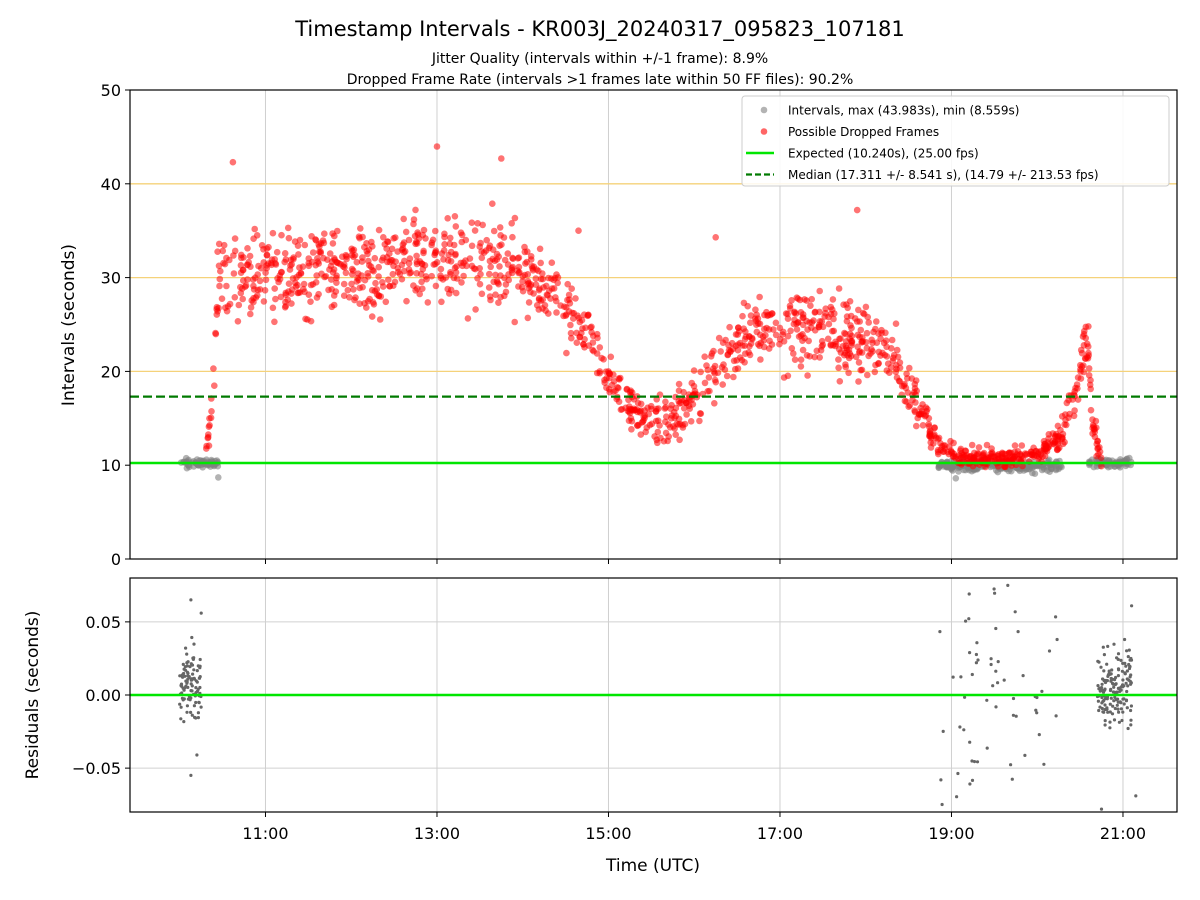  Describe the element at coordinates (1123, 833) in the screenshot. I see `time-x-tick-label: 21:00` at that location.